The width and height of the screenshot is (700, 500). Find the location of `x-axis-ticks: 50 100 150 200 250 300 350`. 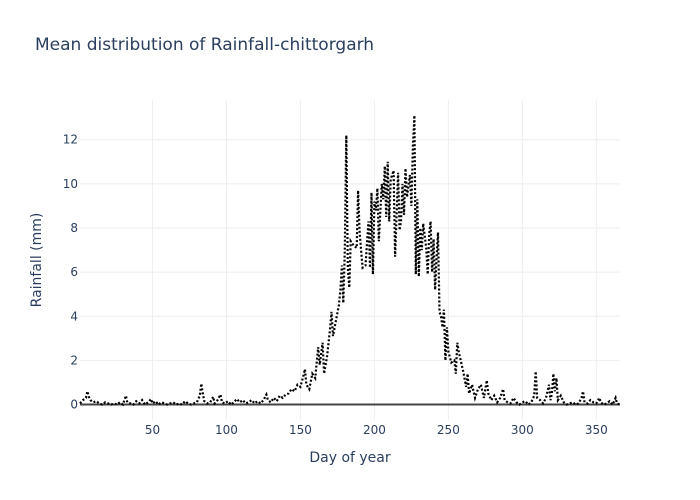

x-axis-ticks: 50 100 150 200 250 300 350 is located at coordinates (376, 430).